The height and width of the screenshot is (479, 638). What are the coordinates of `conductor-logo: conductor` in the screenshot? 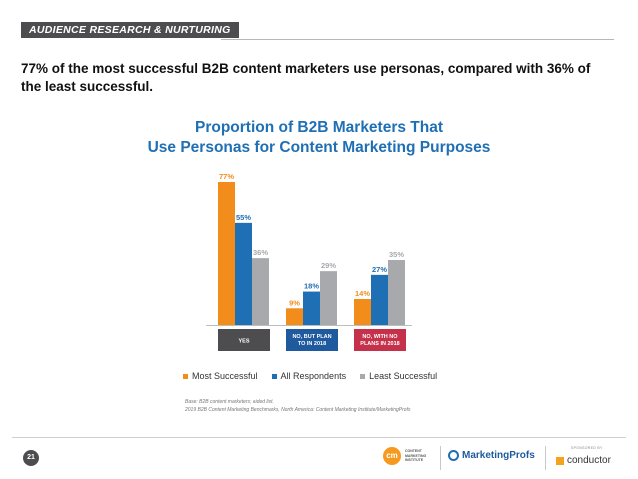 It's located at (583, 460).